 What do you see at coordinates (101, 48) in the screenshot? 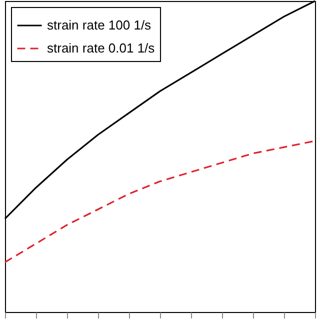
I see `legend-label: strain rate 0.01 1/s` at bounding box center [101, 48].